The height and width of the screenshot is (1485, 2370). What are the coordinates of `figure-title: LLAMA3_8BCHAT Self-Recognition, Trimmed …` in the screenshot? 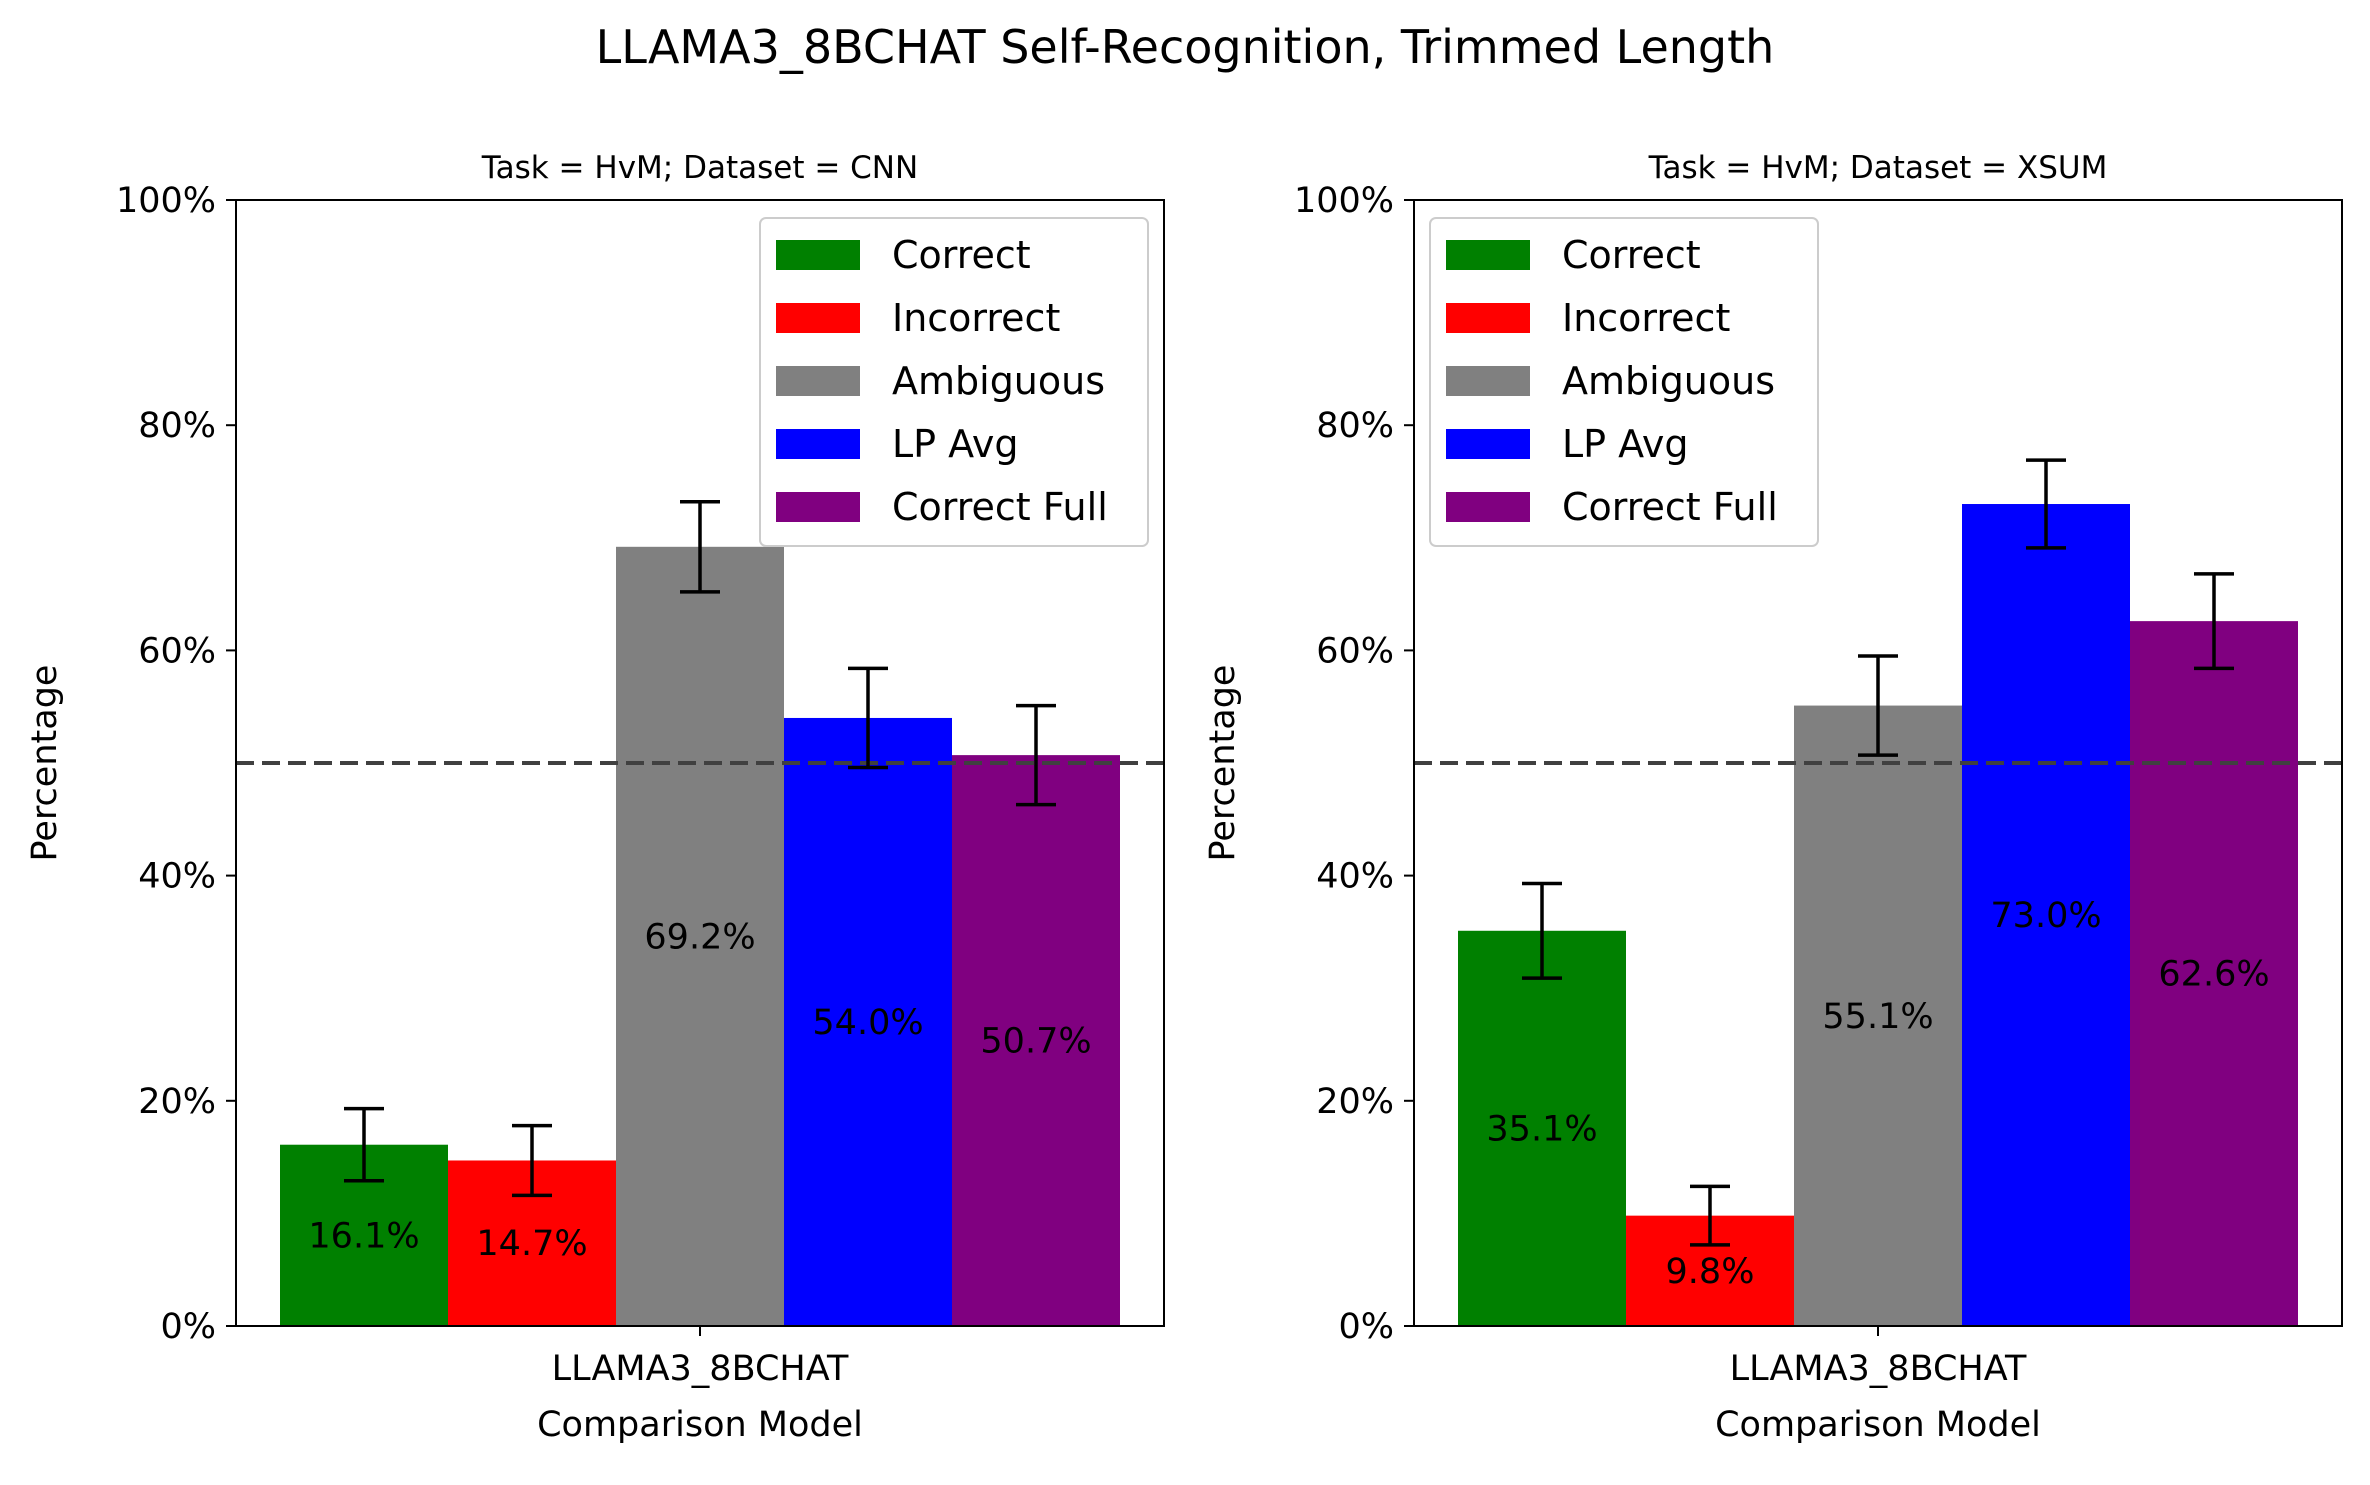 It's located at (1185, 47).